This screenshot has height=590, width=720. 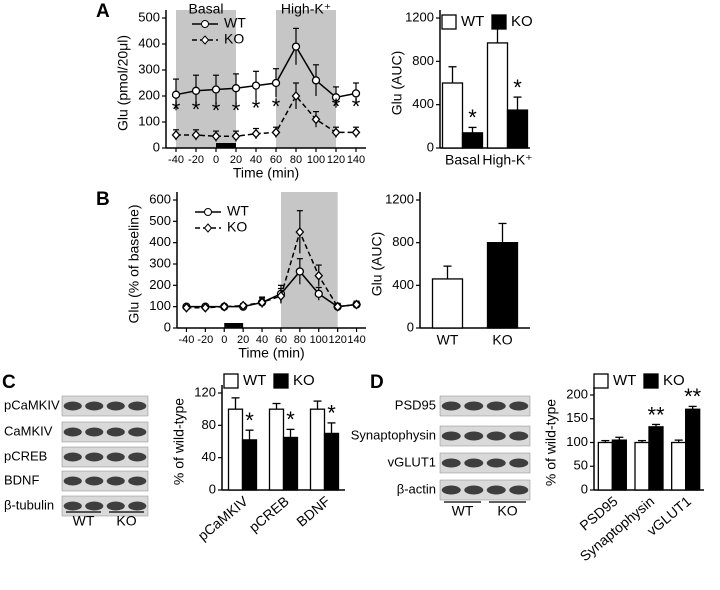 I want to click on y-axis-label: Glu (pmol/20μl), so click(x=123, y=83).